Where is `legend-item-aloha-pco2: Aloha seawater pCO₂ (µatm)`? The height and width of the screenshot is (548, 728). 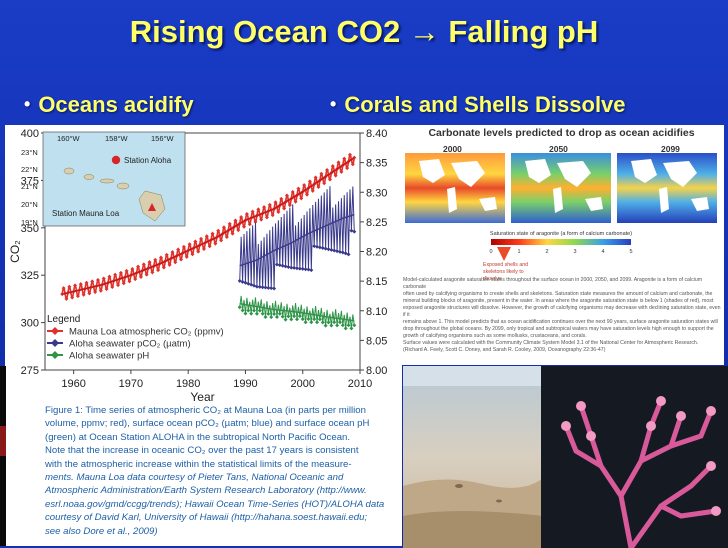
legend-item-aloha-pco2: Aloha seawater pCO₂ (µatm) is located at coordinates (119, 344).